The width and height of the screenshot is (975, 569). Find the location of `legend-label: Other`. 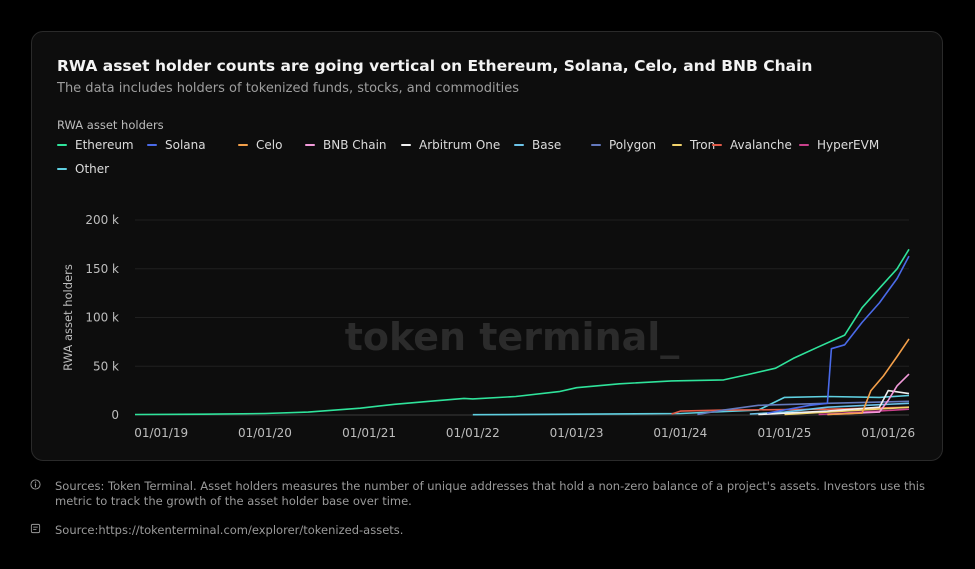

legend-label: Other is located at coordinates (92, 169).